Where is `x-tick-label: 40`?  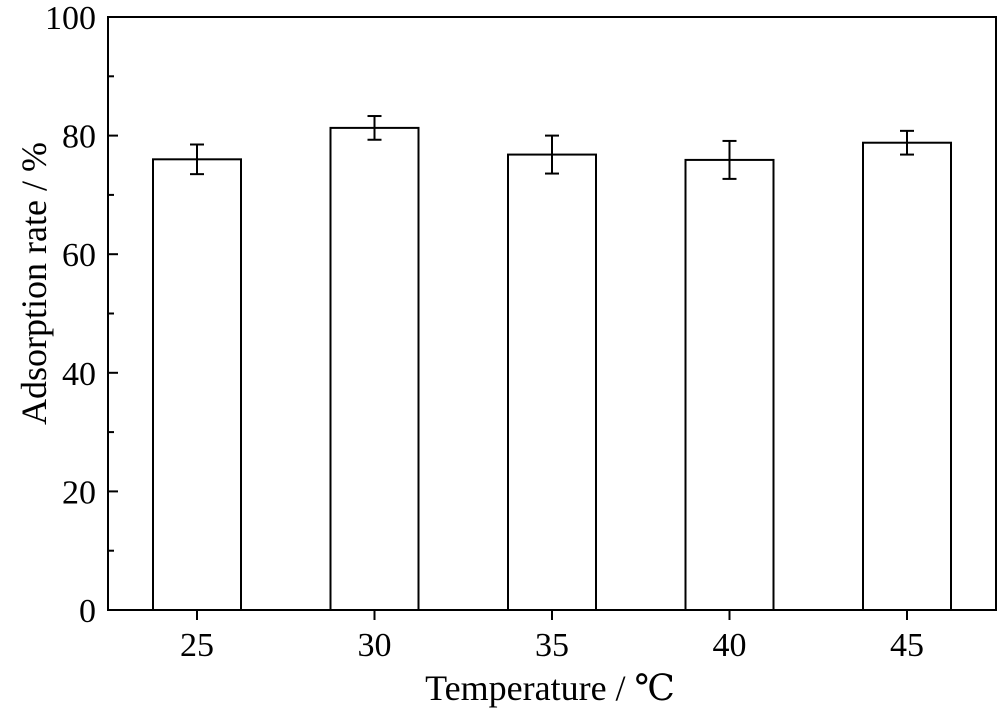 x-tick-label: 40 is located at coordinates (730, 645).